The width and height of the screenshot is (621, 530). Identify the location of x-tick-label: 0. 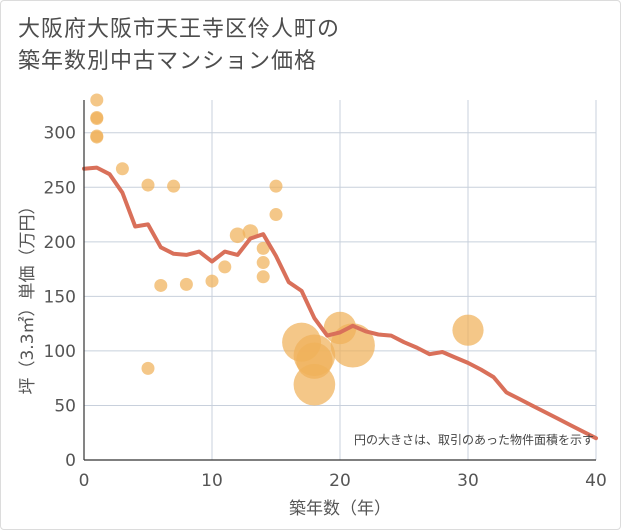
(84, 481).